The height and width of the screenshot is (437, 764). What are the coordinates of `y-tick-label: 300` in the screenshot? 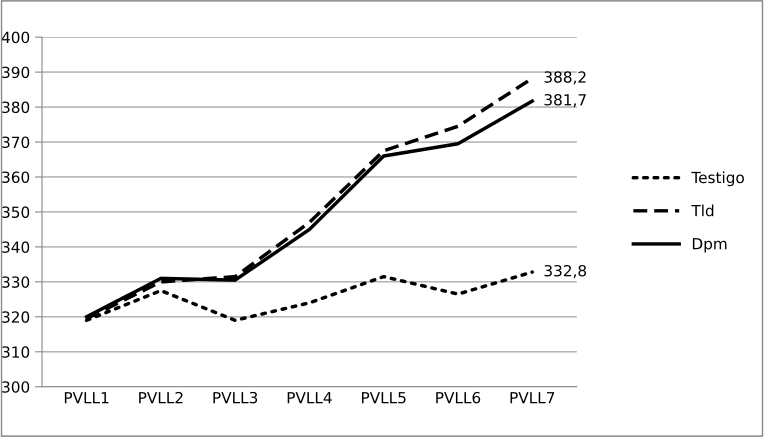 It's located at (16, 387).